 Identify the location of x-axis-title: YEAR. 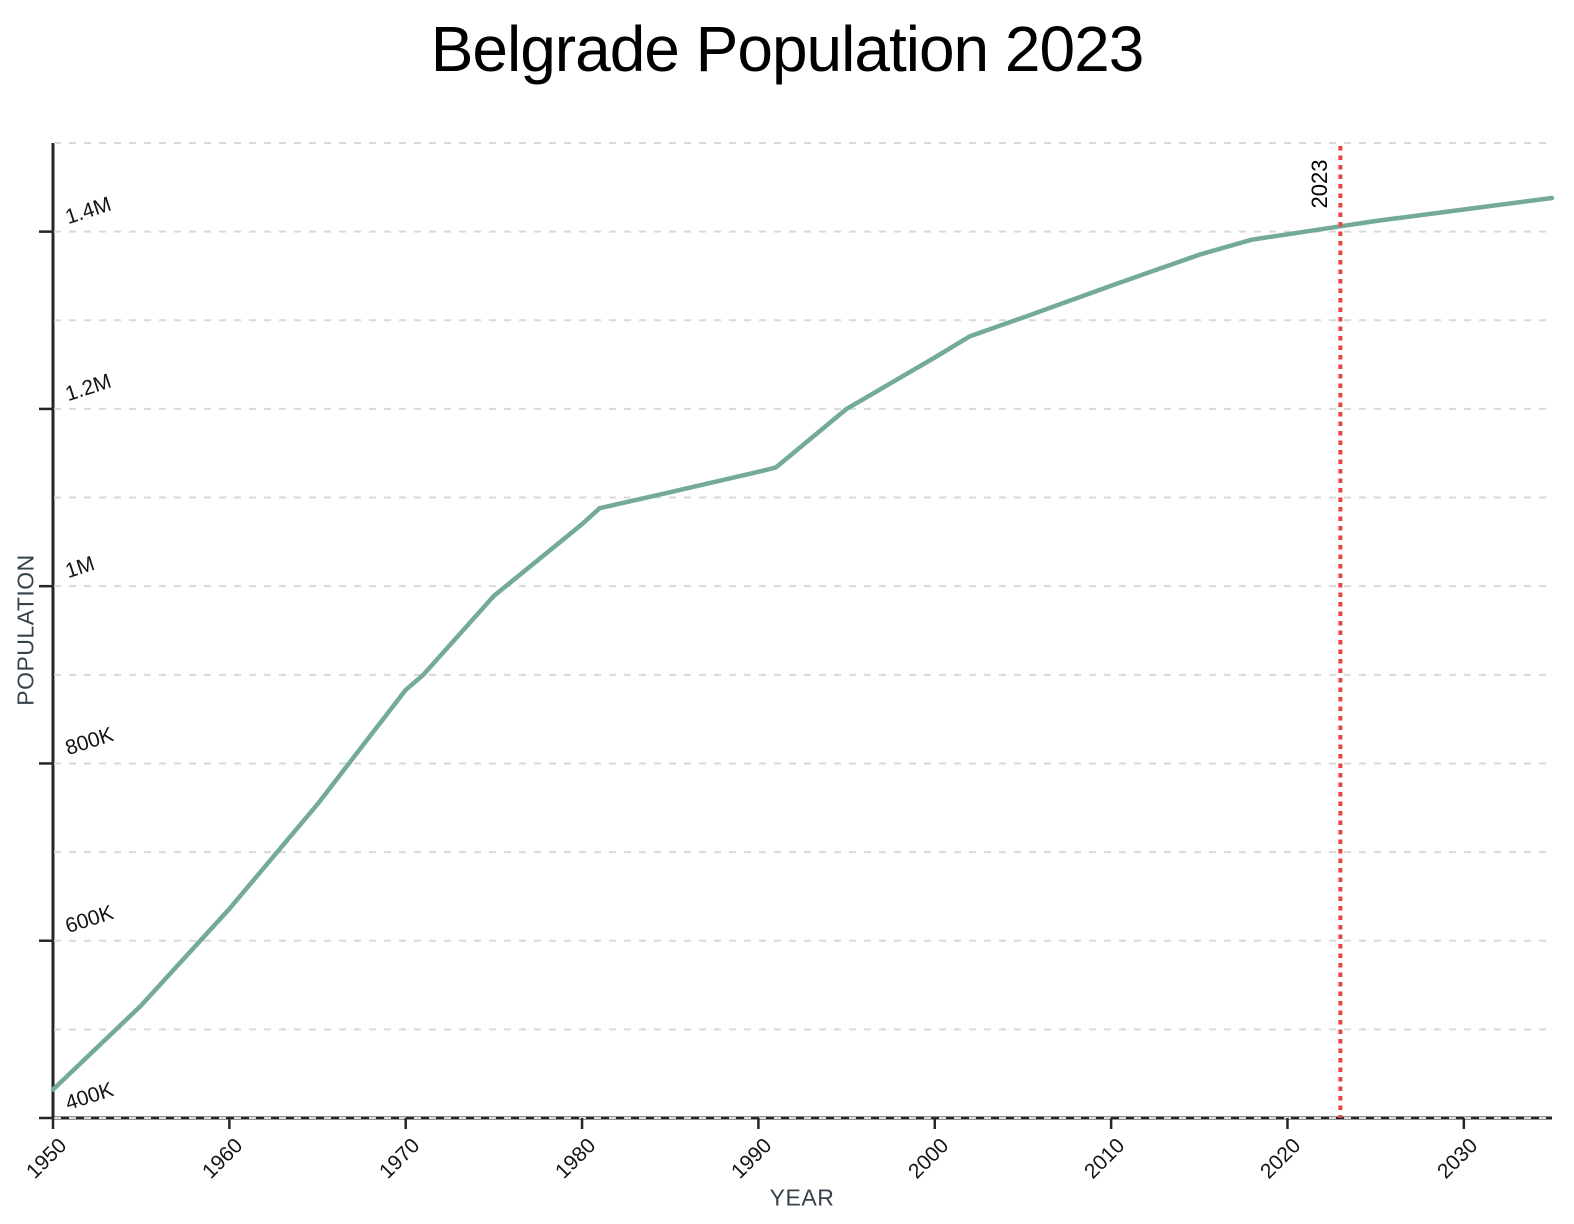
(802, 1197).